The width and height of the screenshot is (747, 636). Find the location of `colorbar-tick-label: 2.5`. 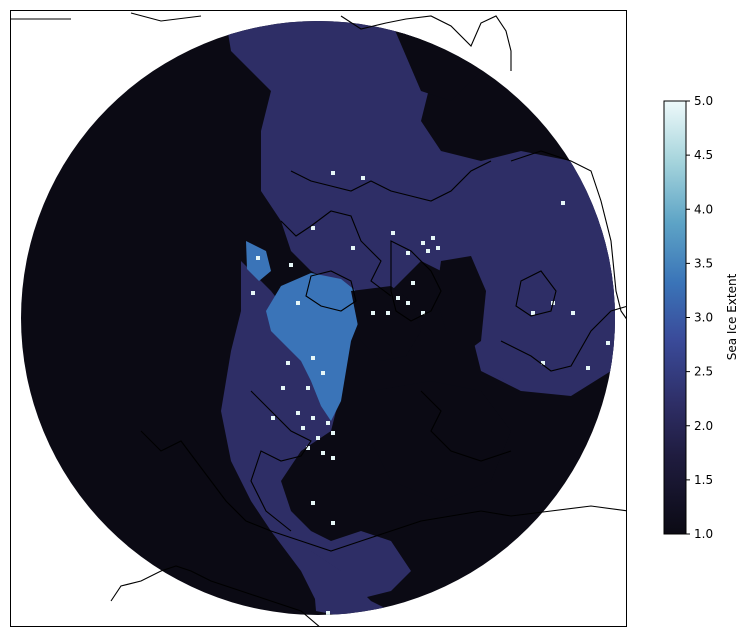

colorbar-tick-label: 2.5 is located at coordinates (703, 372).